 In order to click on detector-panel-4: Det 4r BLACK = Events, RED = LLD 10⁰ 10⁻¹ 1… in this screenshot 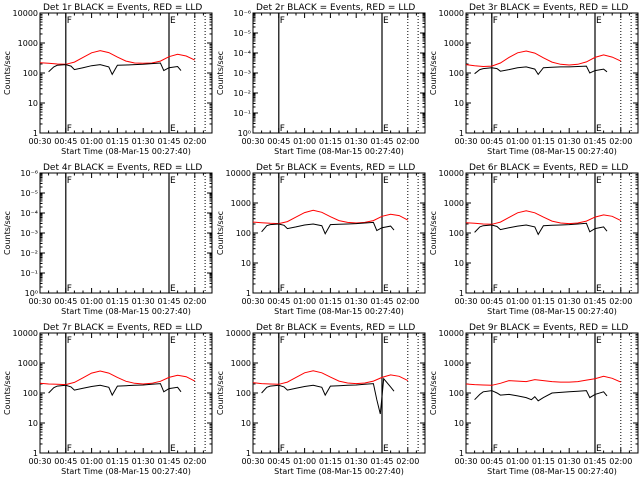, I will do `click(108, 239)`.